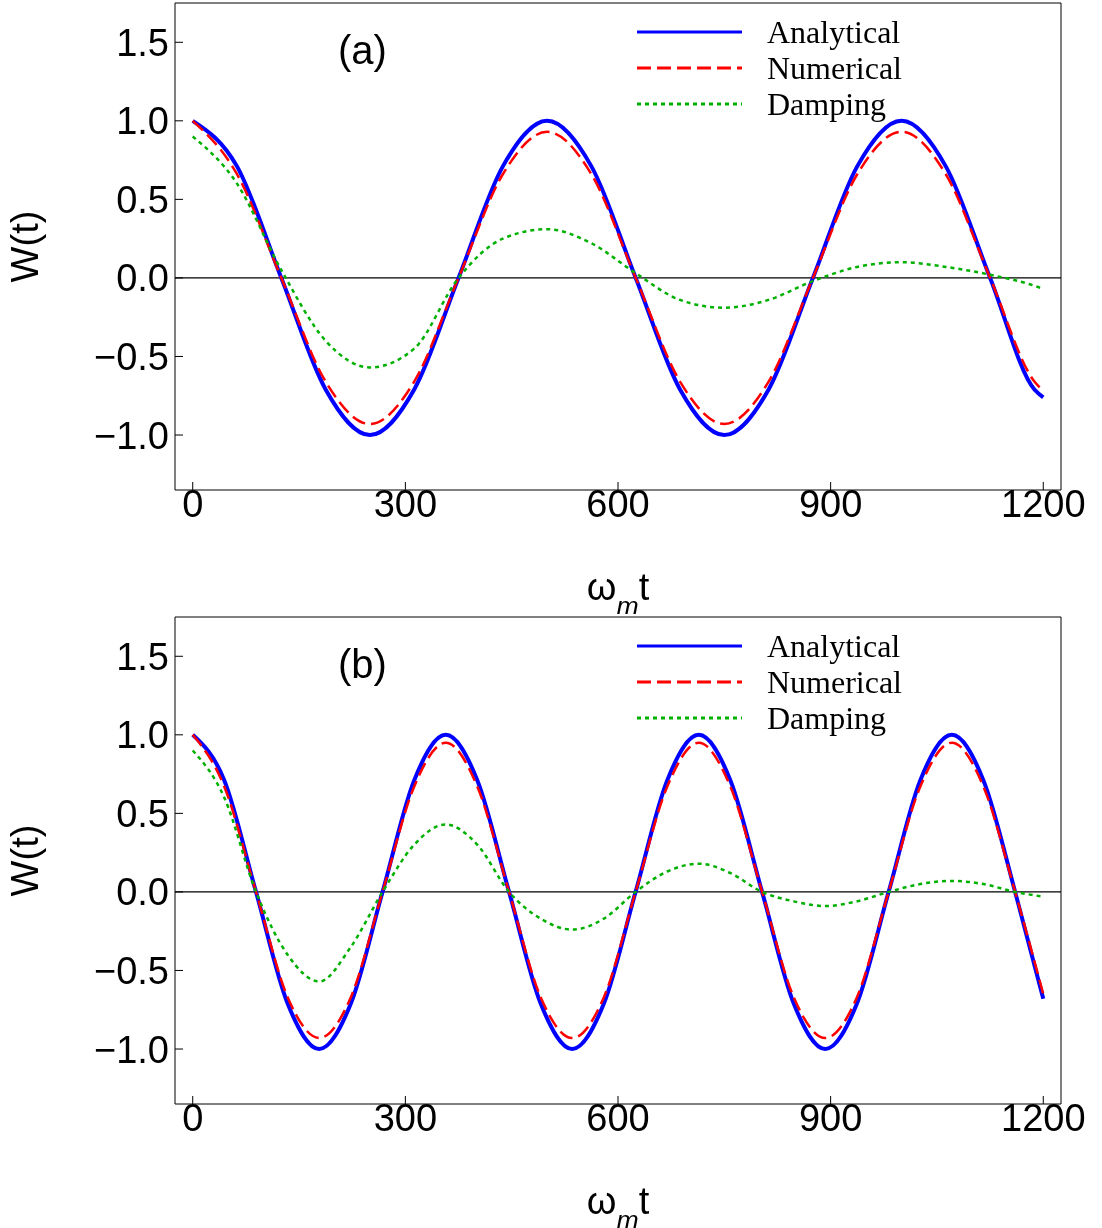  Describe the element at coordinates (362, 50) in the screenshot. I see `annotation: (a)` at that location.